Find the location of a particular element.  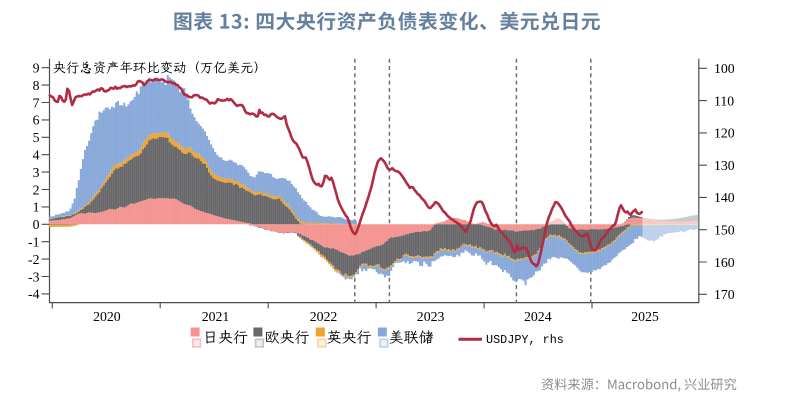

svg-text: 110 is located at coordinates (724, 100).